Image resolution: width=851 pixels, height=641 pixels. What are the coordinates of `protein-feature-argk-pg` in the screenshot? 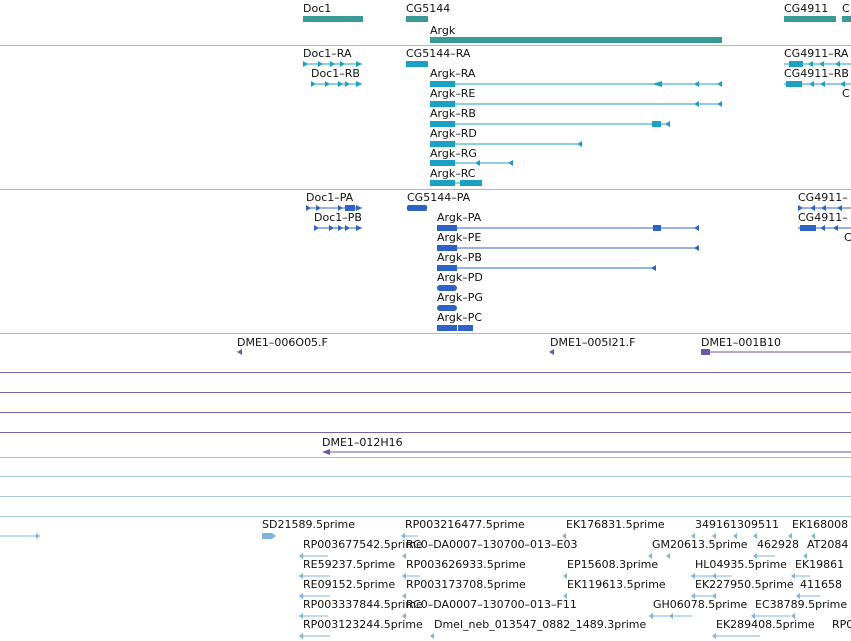 It's located at (447, 308).